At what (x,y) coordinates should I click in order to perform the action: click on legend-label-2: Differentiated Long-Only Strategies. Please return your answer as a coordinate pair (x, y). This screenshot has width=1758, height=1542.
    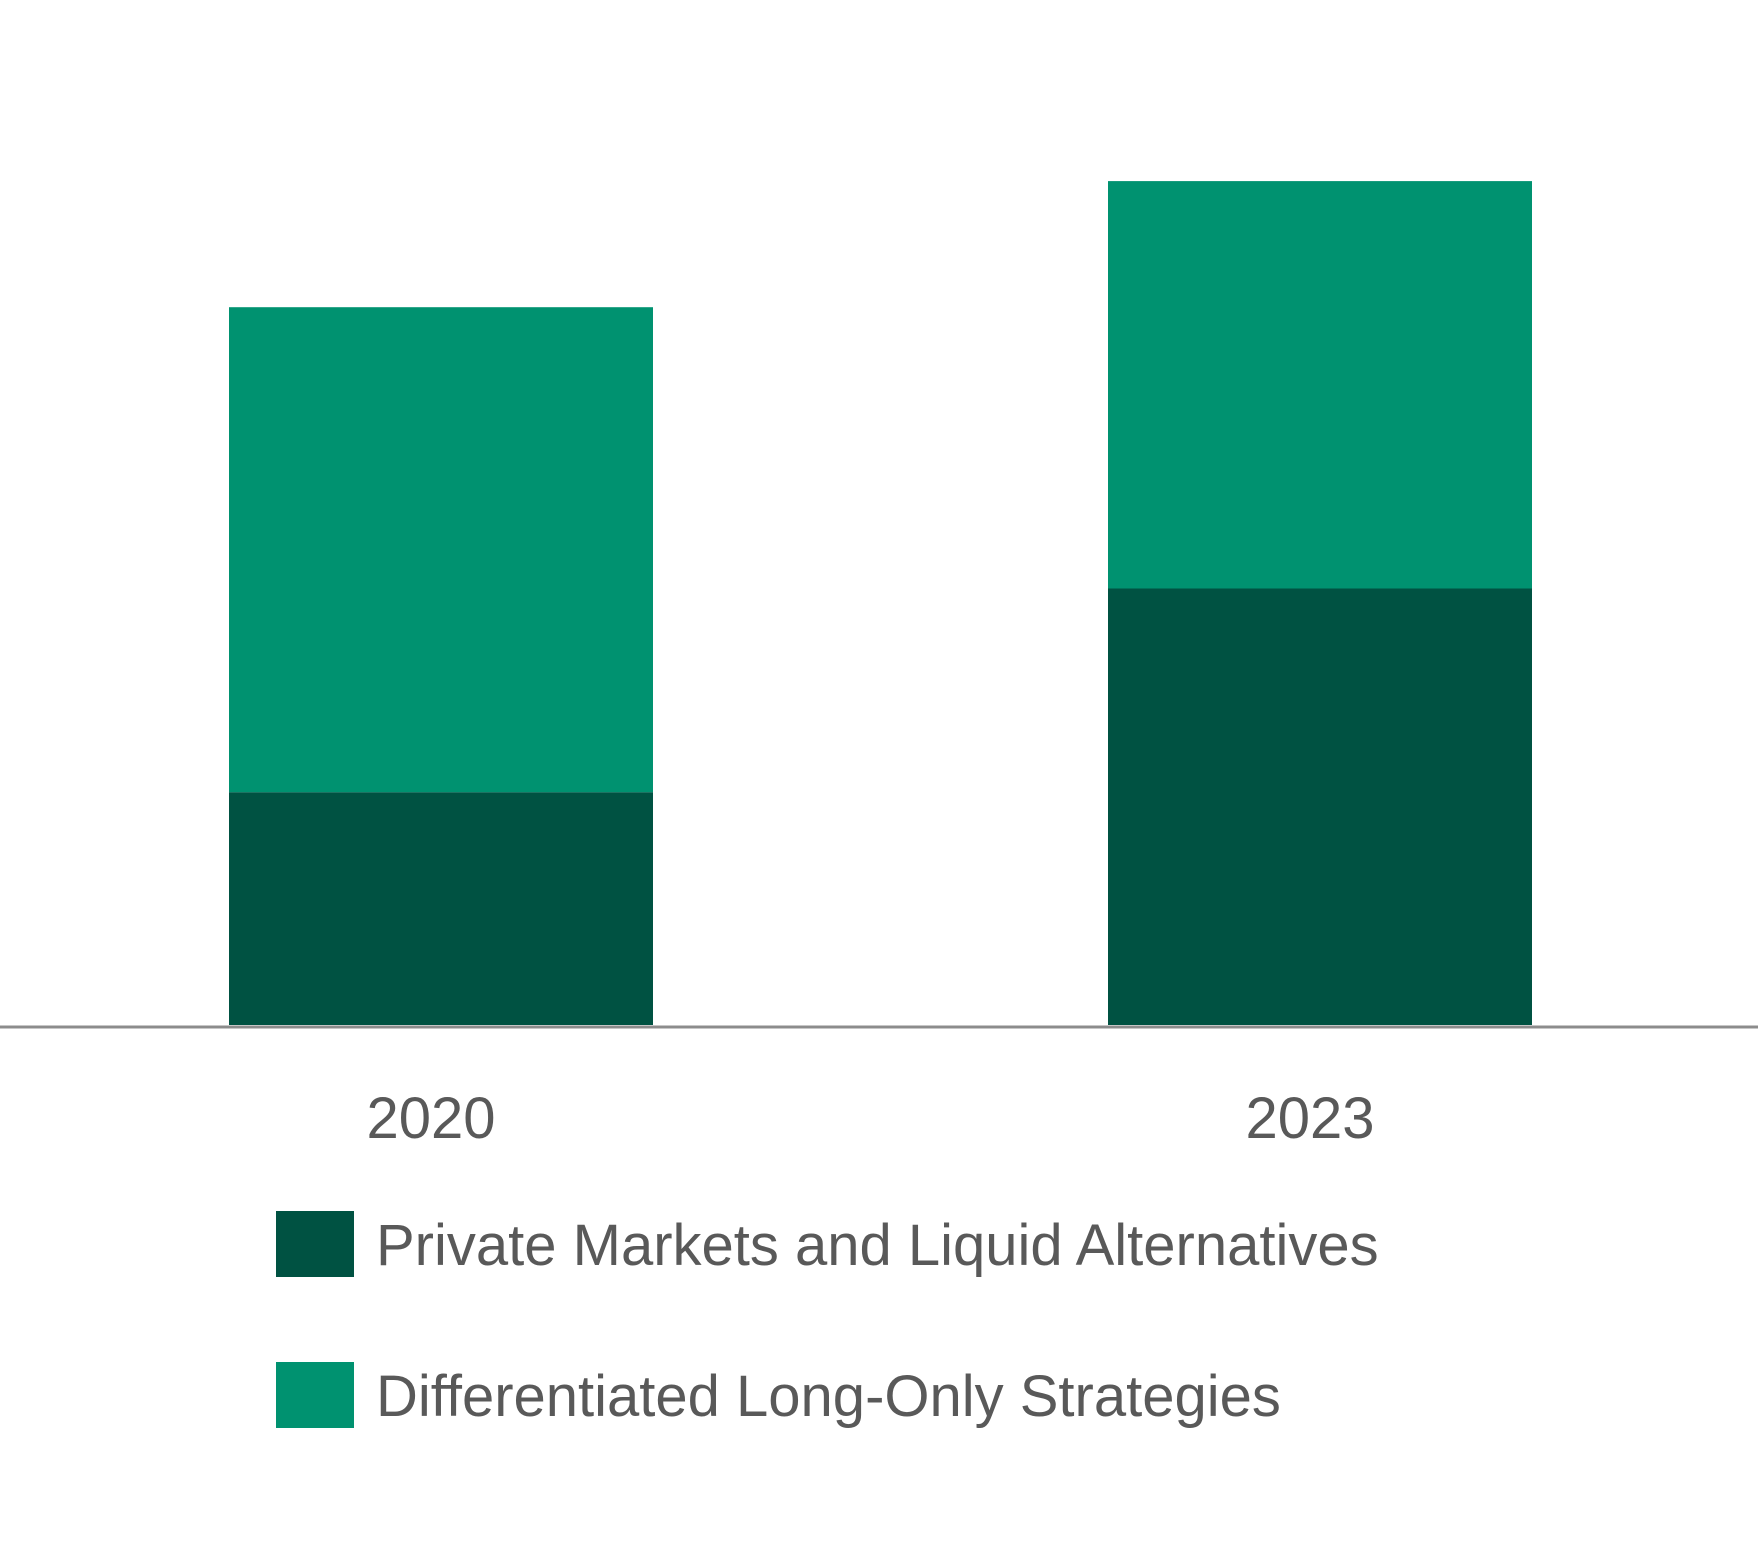
    Looking at the image, I should click on (828, 1396).